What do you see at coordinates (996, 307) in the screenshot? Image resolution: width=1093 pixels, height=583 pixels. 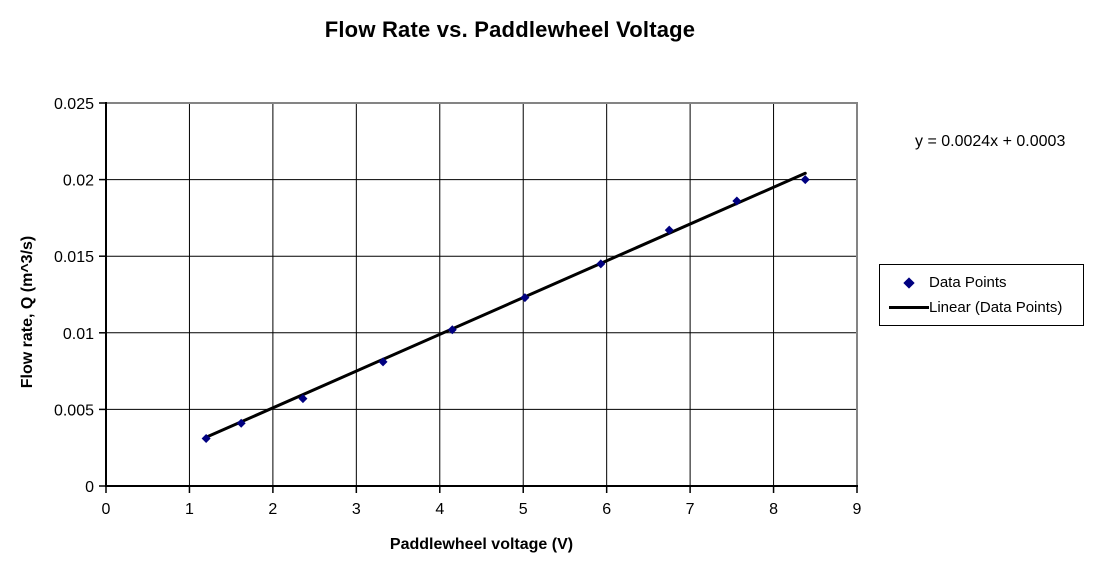 I see `legend-label-linear: Linear (Data Points)` at bounding box center [996, 307].